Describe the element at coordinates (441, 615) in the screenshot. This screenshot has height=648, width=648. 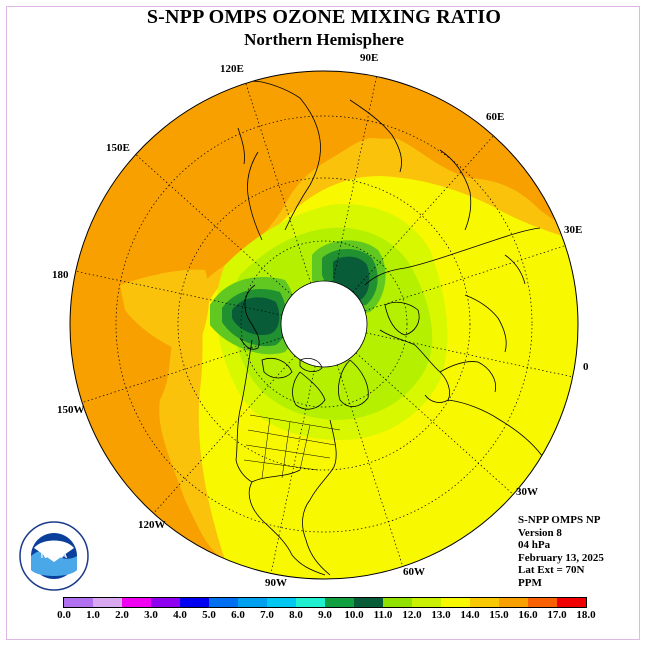
I see `colorbar-tick-label: 13.0` at that location.